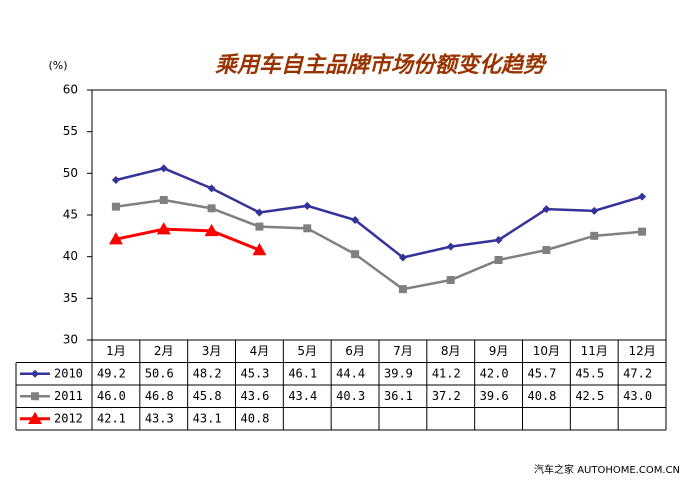 The height and width of the screenshot is (480, 686). I want to click on x-tick-label: 8月, so click(451, 351).